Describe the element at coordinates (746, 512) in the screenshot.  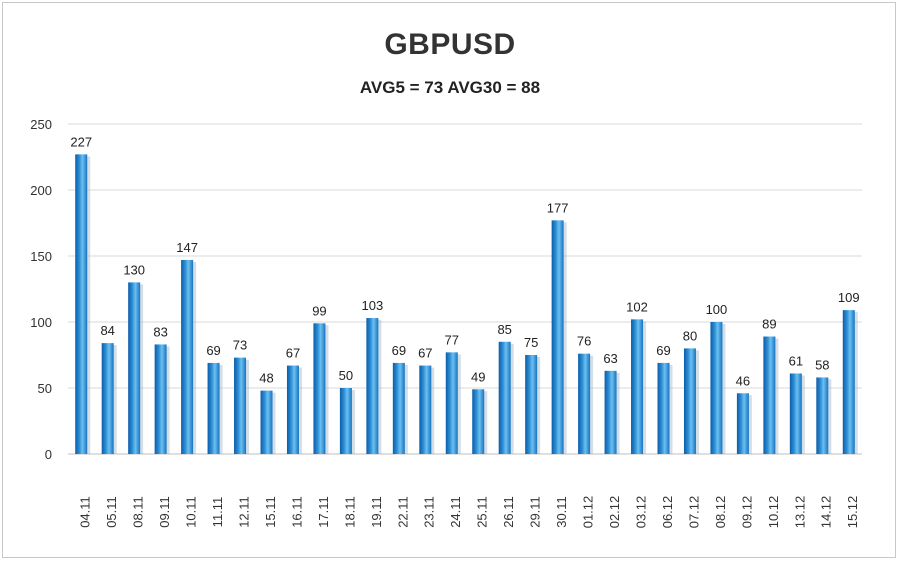
I see `x-tick-label: 09.12` at that location.